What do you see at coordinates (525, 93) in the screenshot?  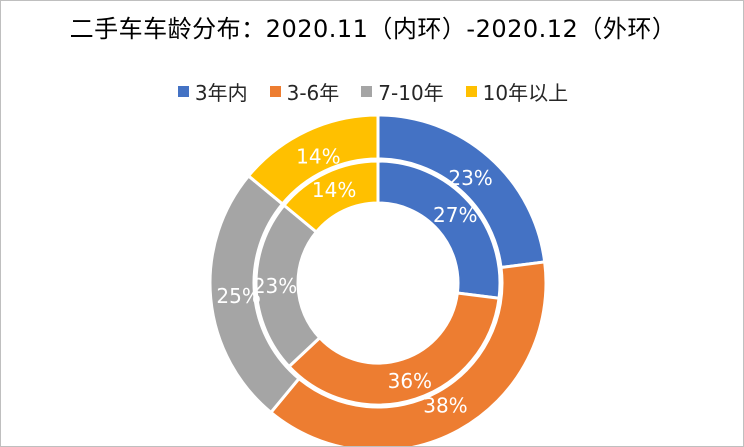 I see `legend-label: 10年以上` at bounding box center [525, 93].